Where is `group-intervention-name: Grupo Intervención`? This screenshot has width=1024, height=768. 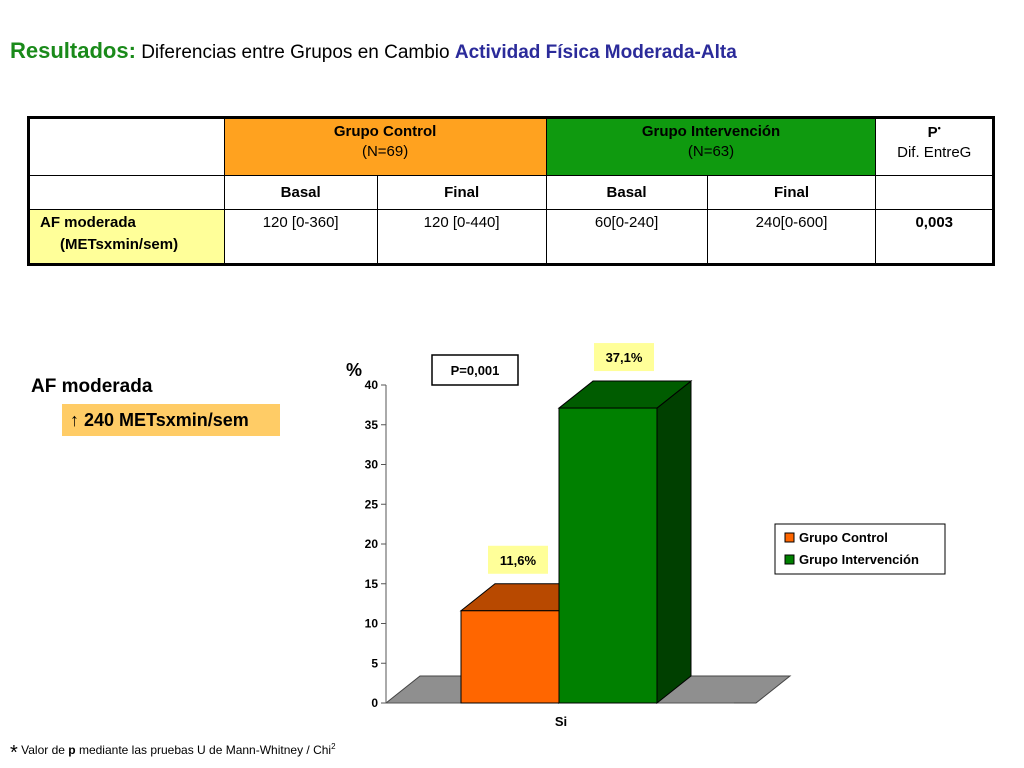
group-intervention-name: Grupo Intervención is located at coordinates (711, 131).